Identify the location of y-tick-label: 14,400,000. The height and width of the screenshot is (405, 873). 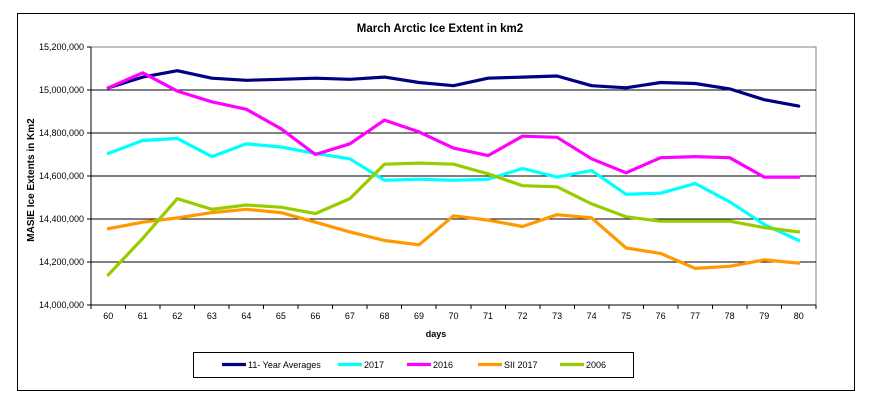
(61, 219).